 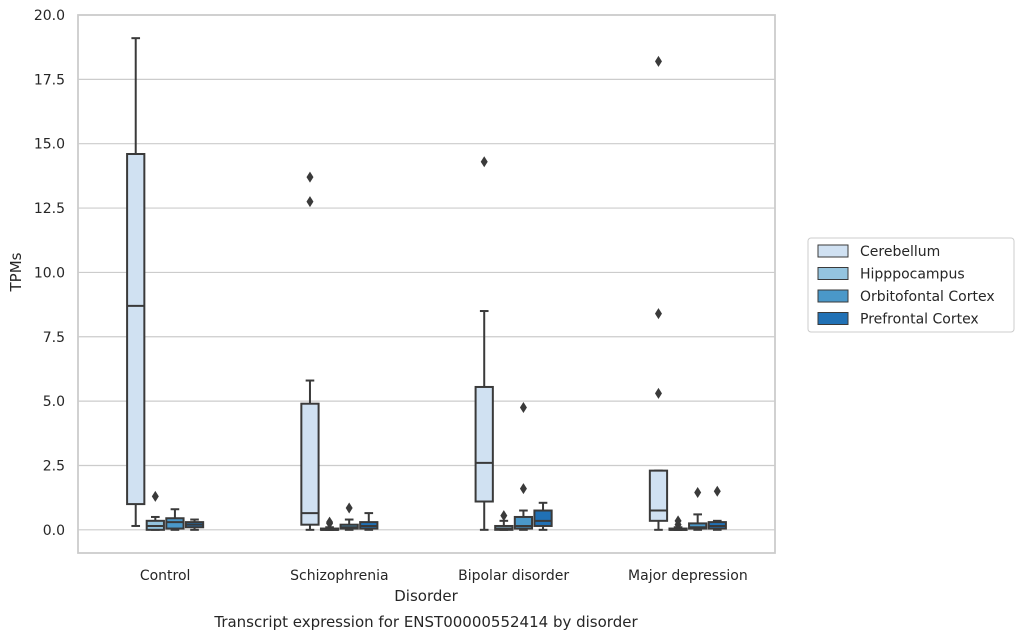 I want to click on y-tick-label: 17.5, so click(x=49, y=80).